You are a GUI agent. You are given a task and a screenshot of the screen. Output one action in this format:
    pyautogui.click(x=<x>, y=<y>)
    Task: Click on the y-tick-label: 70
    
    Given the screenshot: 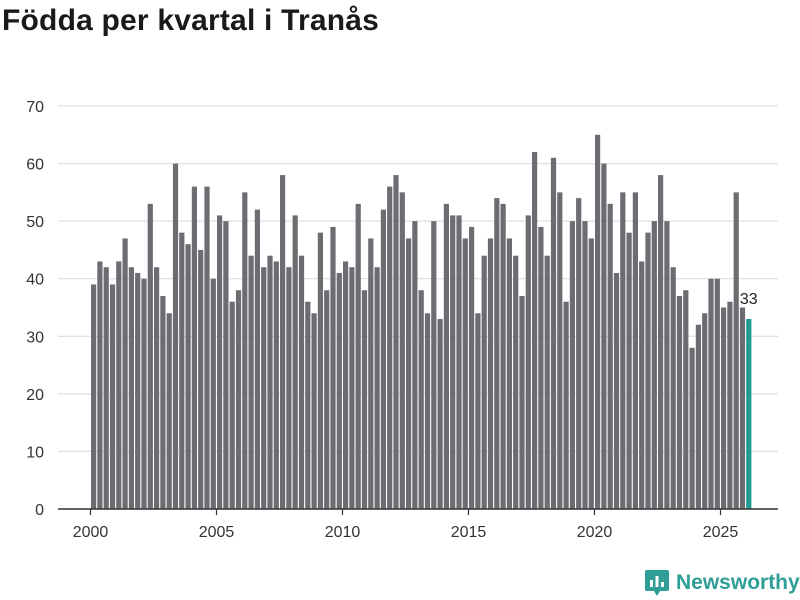 What is the action you would take?
    pyautogui.click(x=35, y=107)
    